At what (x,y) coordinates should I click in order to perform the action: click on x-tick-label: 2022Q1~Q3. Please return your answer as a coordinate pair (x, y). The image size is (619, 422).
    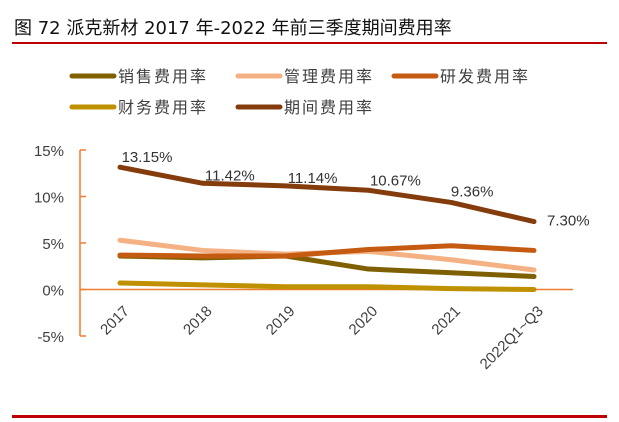
    Looking at the image, I should click on (512, 338).